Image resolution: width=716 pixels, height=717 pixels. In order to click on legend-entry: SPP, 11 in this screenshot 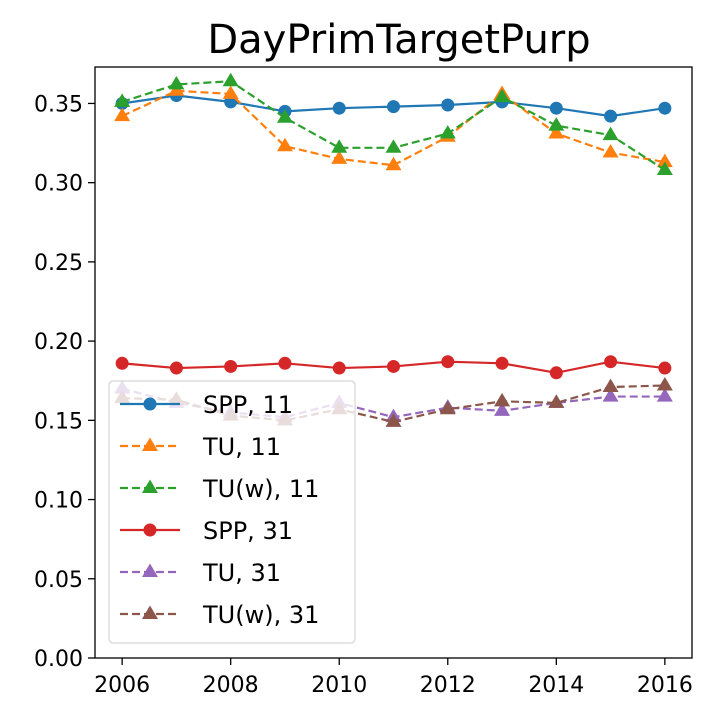, I will do `click(206, 405)`.